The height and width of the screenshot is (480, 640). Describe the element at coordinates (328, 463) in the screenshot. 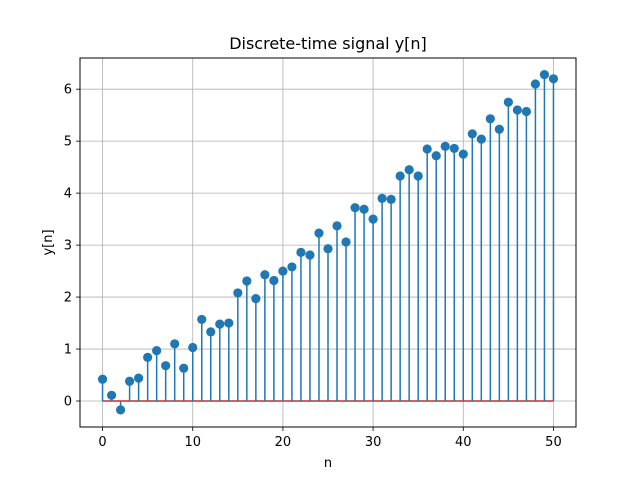

I see `x-axis-label: n` at that location.